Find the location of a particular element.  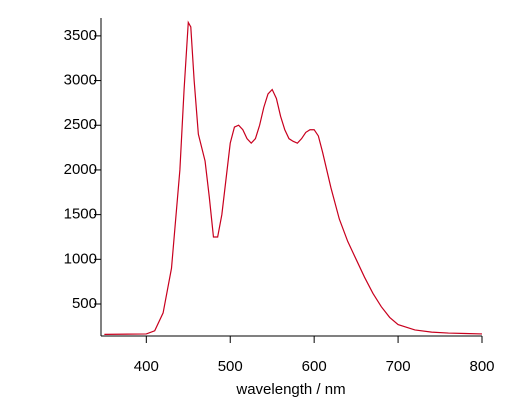

x-axis-label: wavelength / nm is located at coordinates (290, 389).